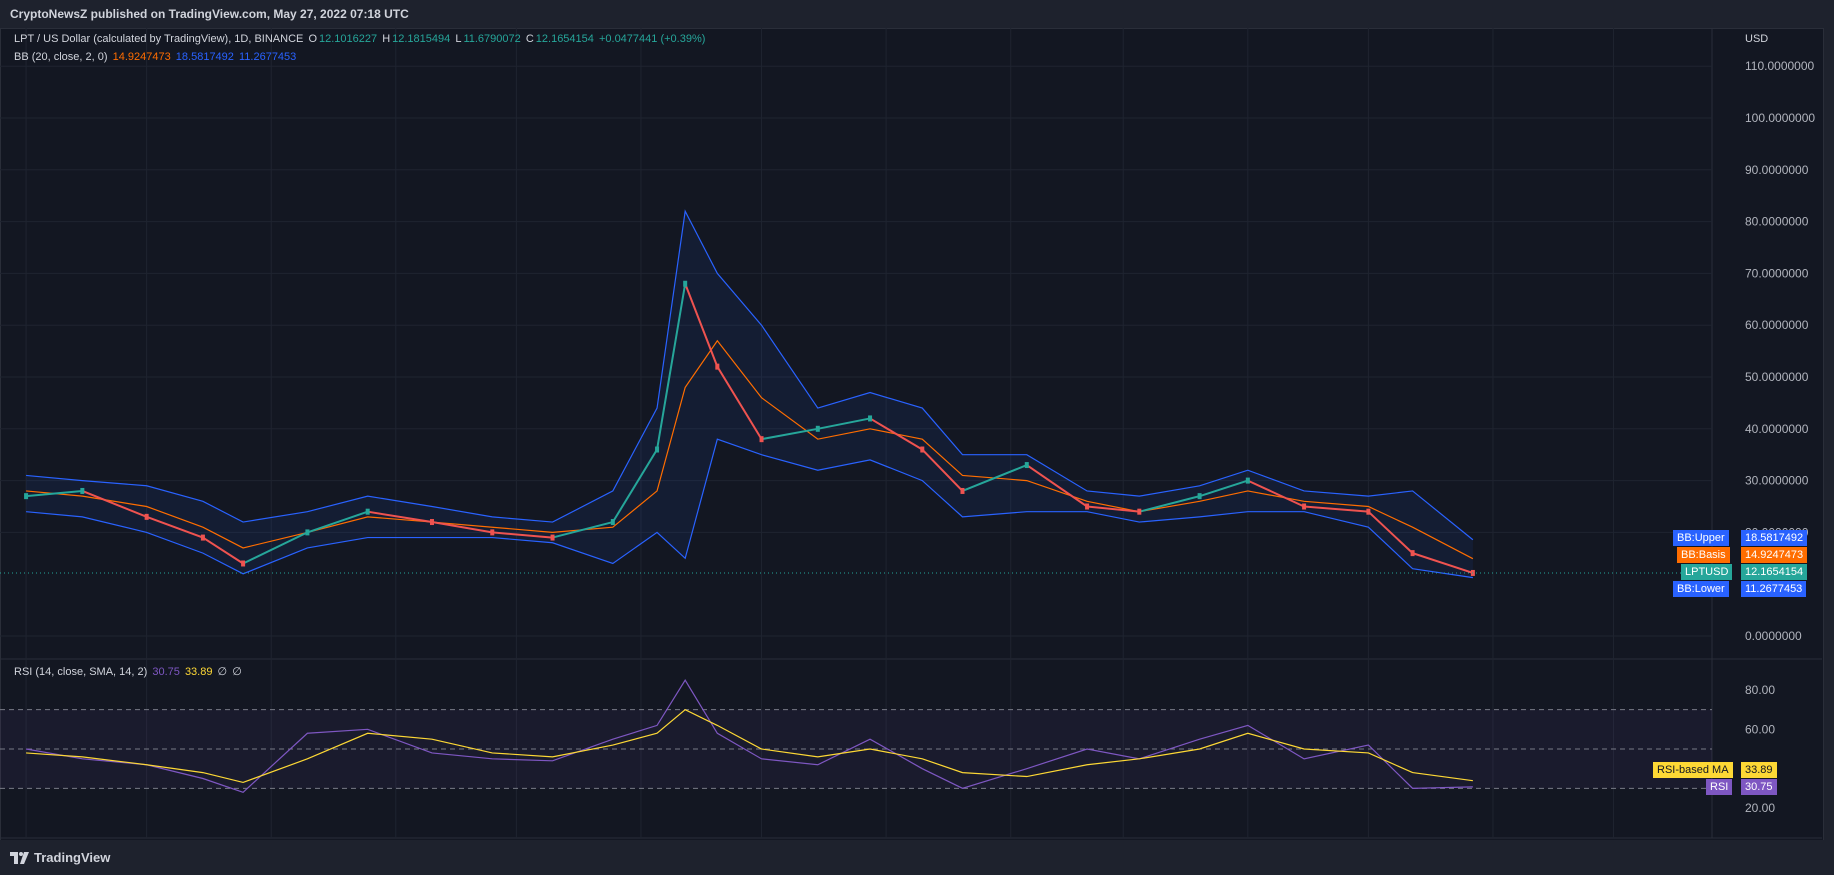 This screenshot has width=1834, height=875. I want to click on change-value: +0.0477441 (+0.39%), so click(652, 39).